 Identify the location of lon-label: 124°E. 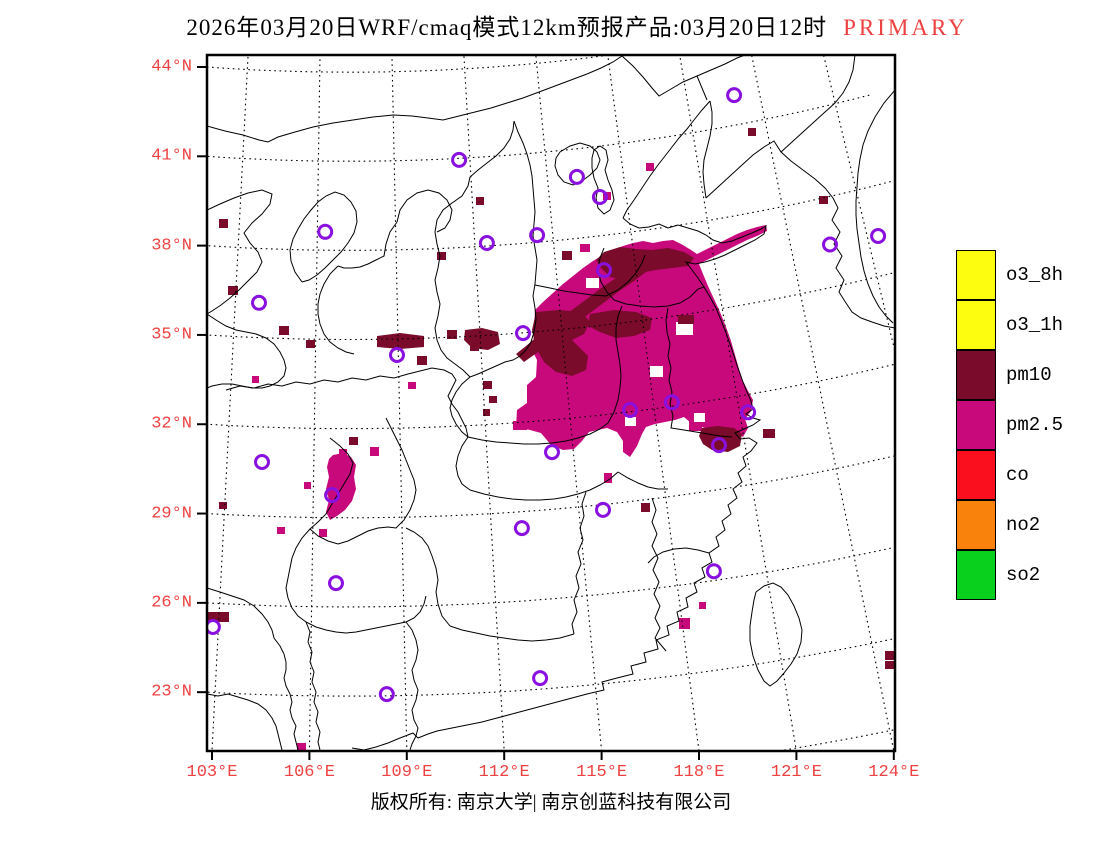
(894, 772).